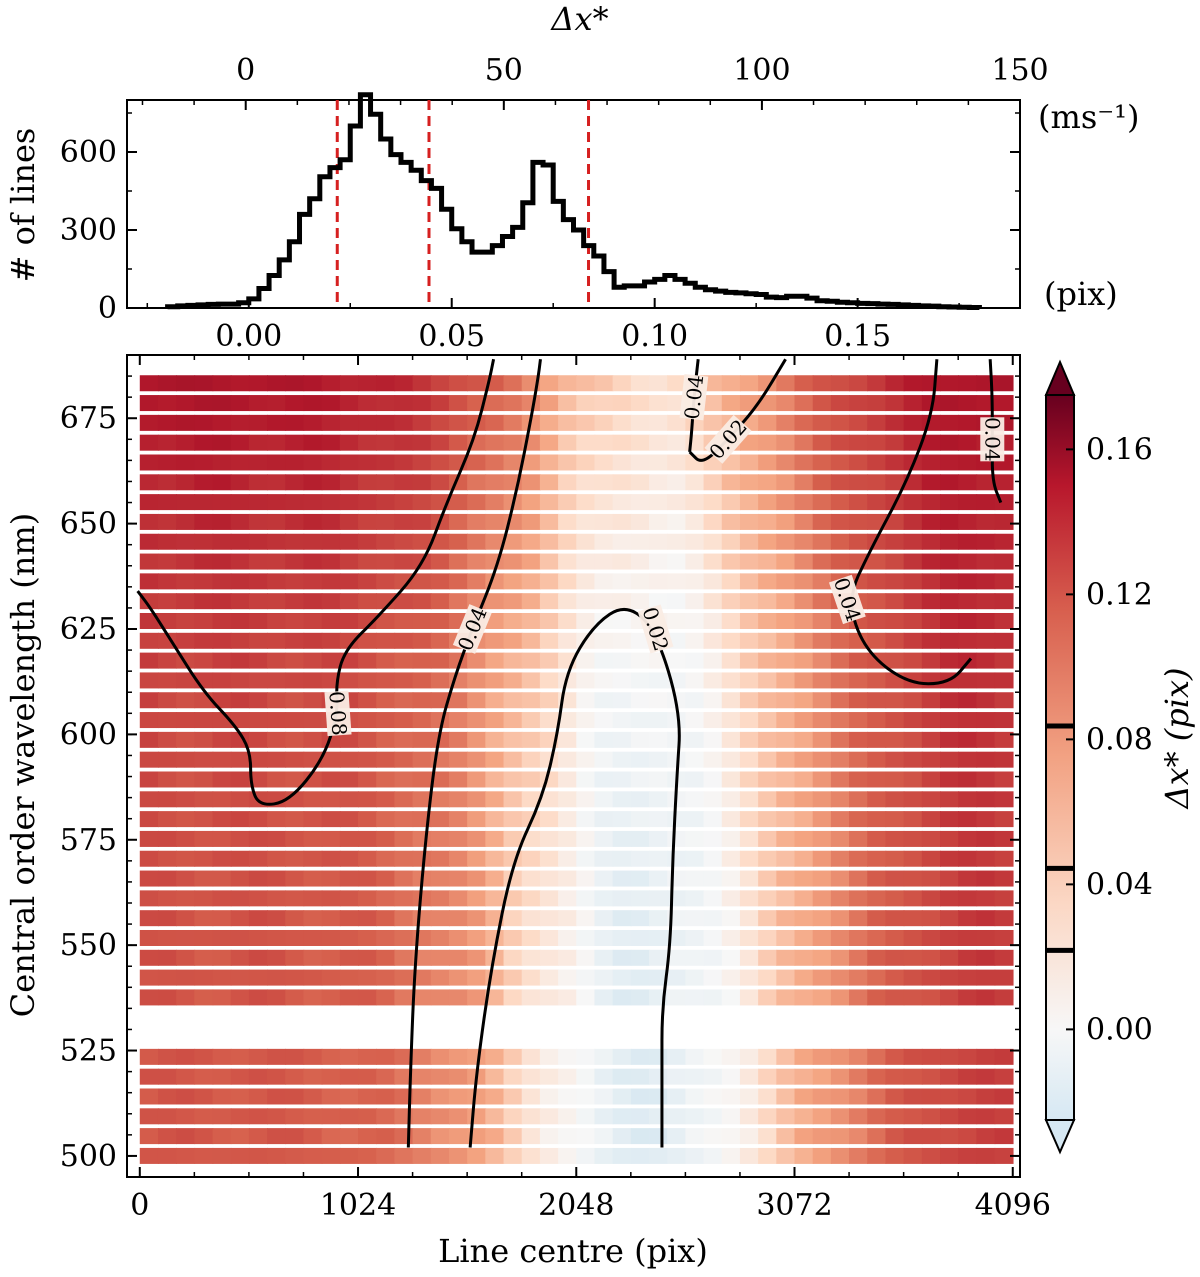 Image resolution: width=1200 pixels, height=1277 pixels. I want to click on y-tick-label: 650, so click(88, 524).